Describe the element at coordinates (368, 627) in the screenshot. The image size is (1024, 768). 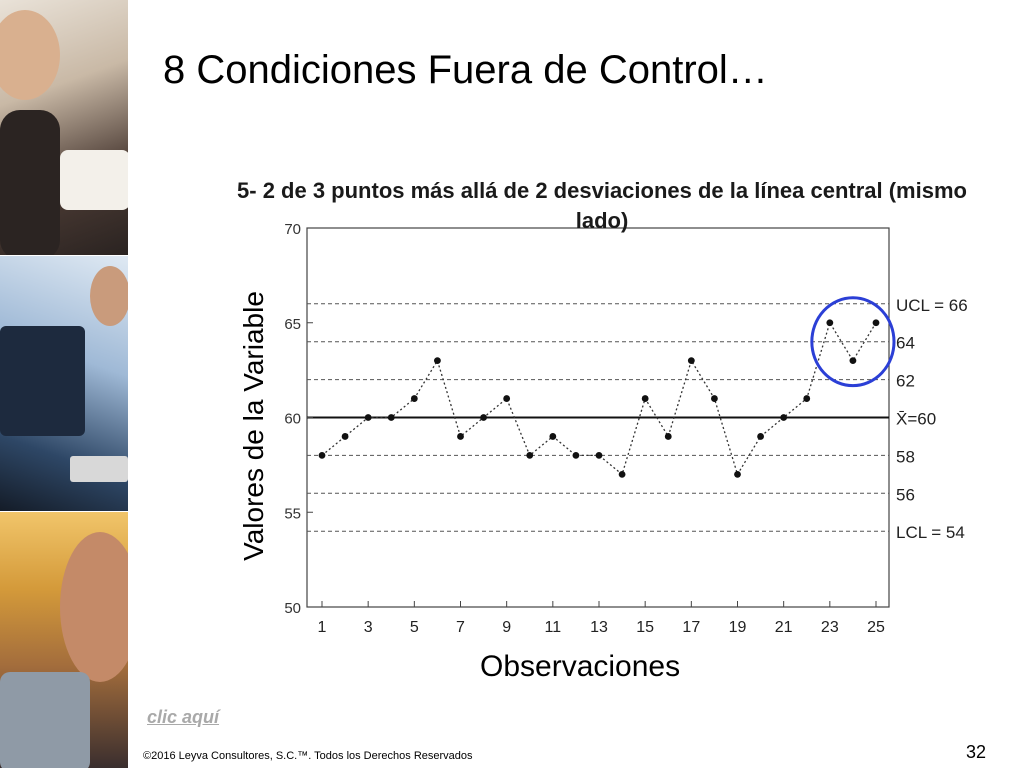
I see `x-tick-label: 3` at that location.